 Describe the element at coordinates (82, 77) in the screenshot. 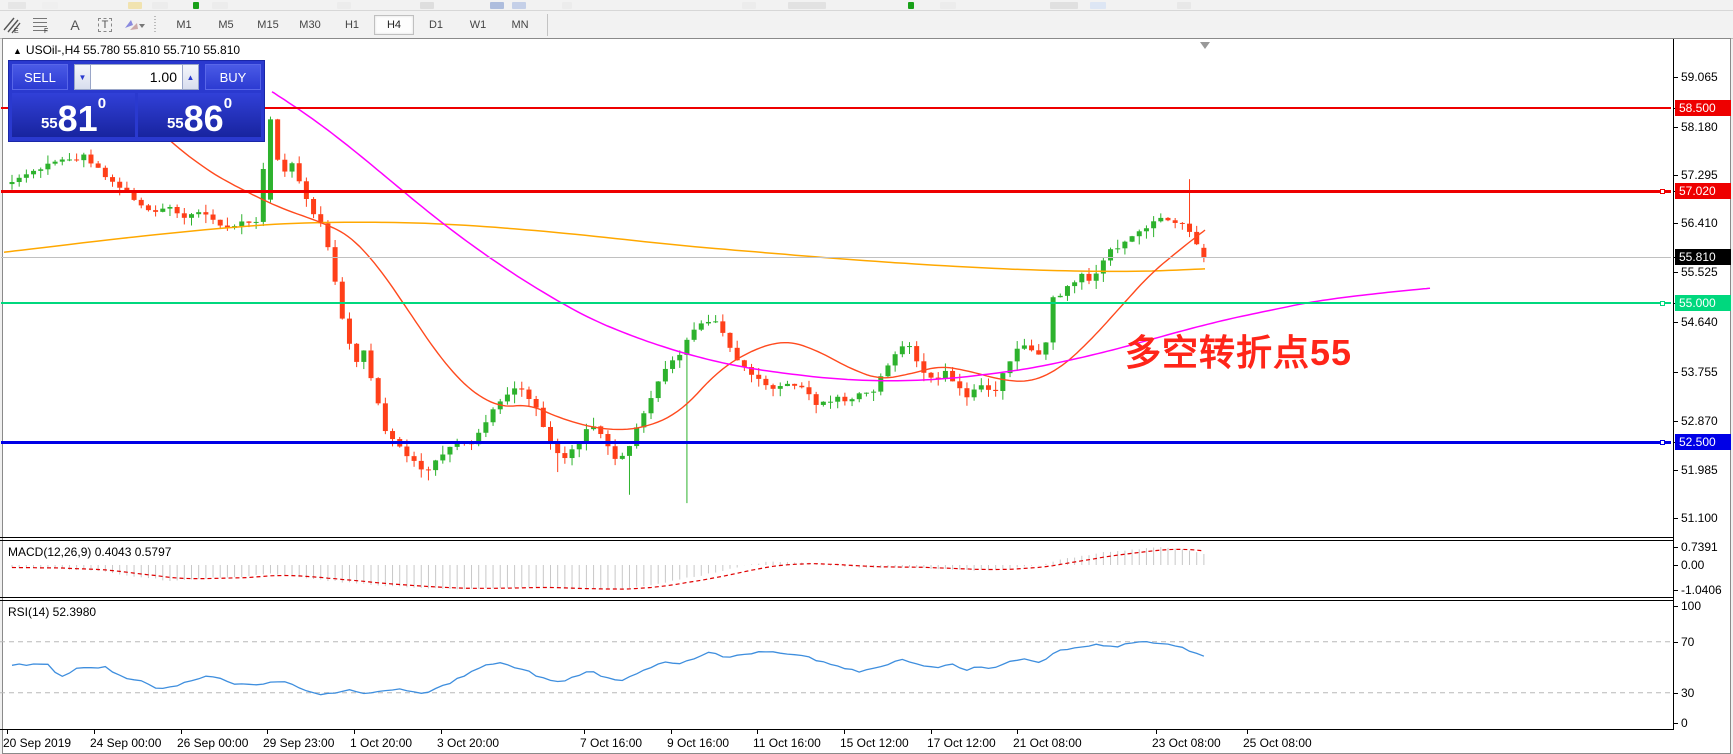

I see `volume-decrease-button: ▼` at that location.